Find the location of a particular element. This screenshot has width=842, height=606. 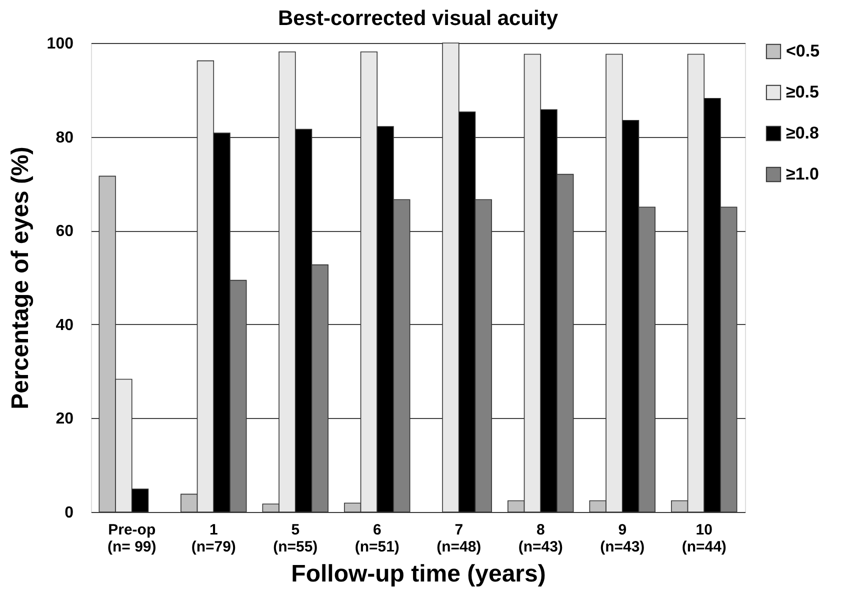

x-tick-label: 5 (n=55) is located at coordinates (295, 539).